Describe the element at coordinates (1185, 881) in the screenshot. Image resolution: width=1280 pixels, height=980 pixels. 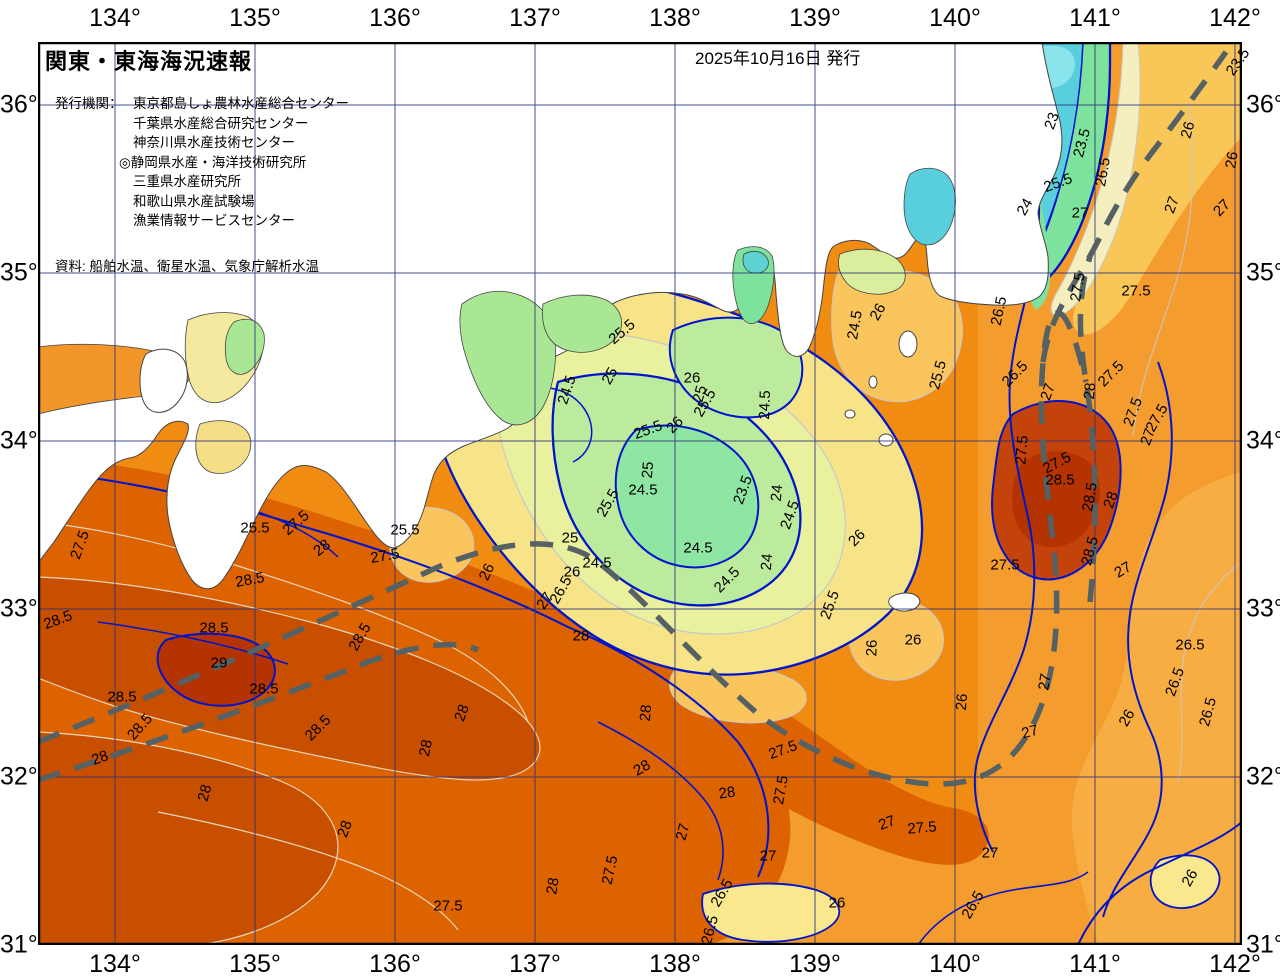
I see `pocket-26c-southeast` at that location.